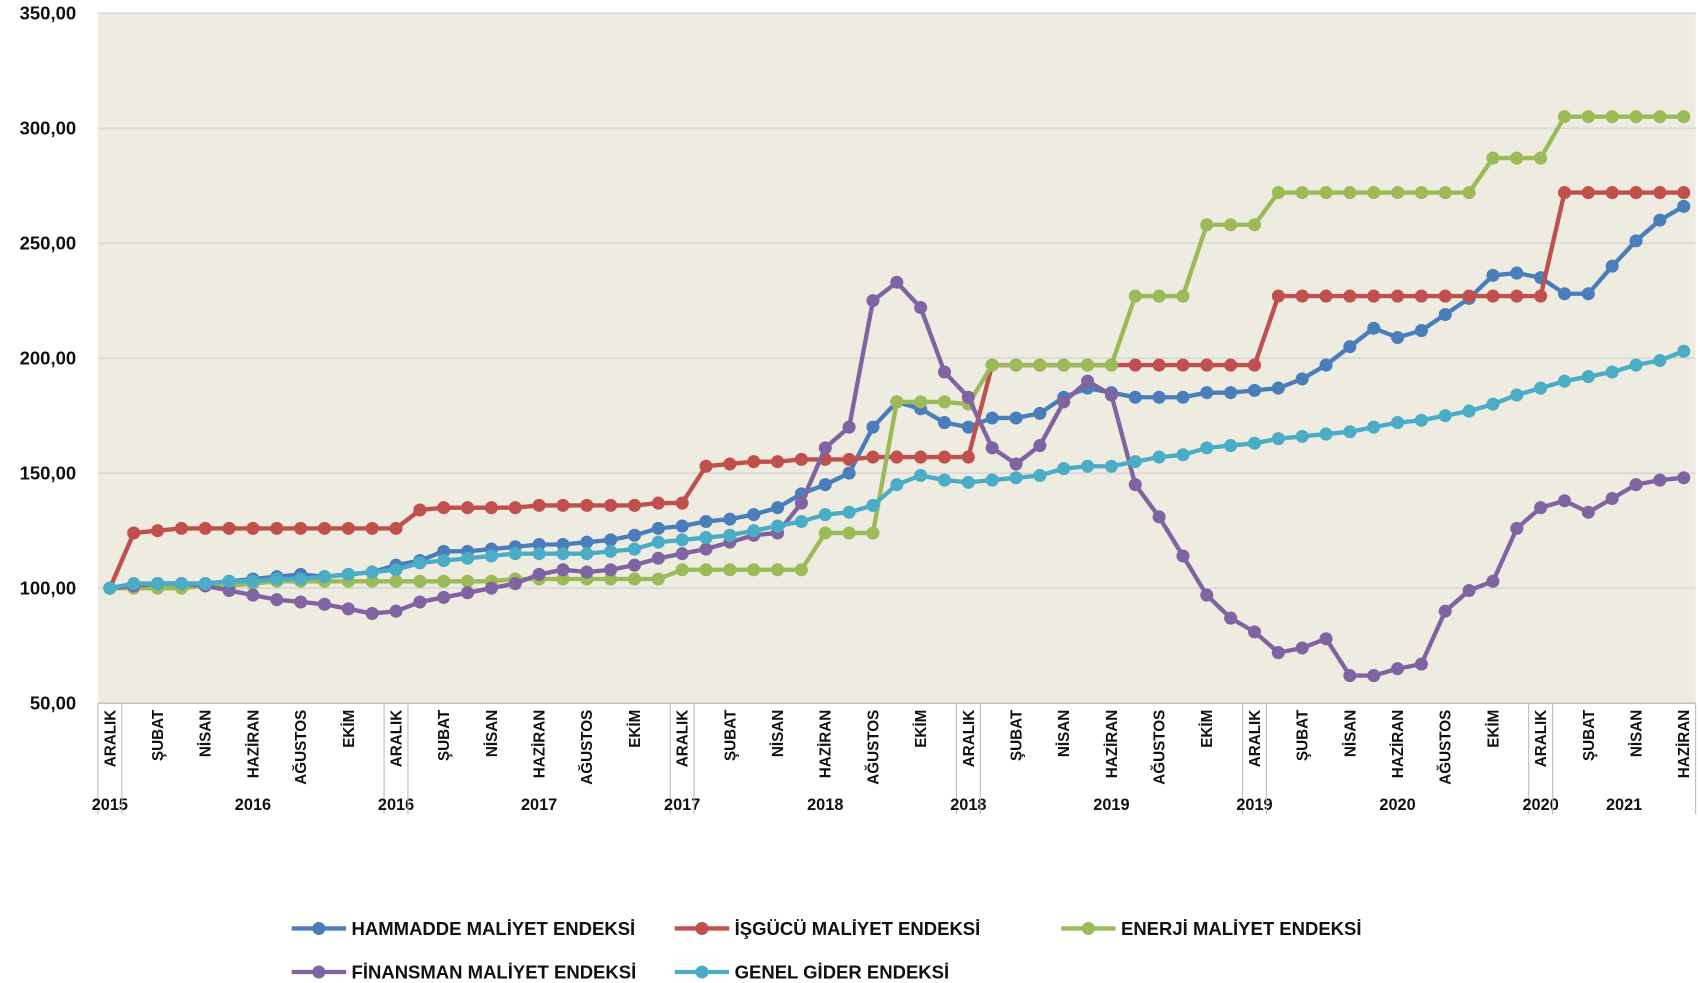  I want to click on x-tick-label: ŞUBAT, so click(730, 735).